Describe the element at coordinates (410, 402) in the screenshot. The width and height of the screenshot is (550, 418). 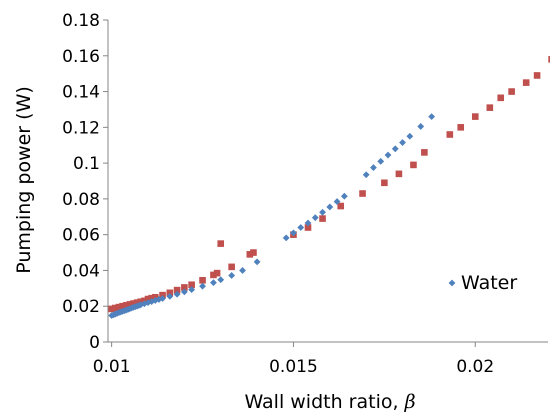
I see `x-axis-title-symbol: β` at that location.